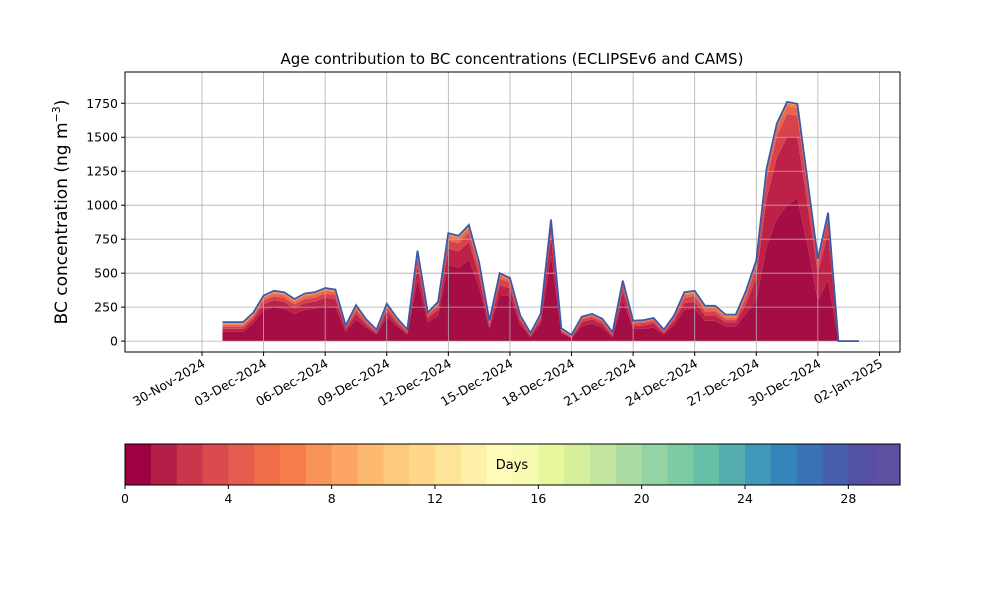 This screenshot has width=1000, height=600. I want to click on x-tick-label: 02-Jan-2025, so click(848, 381).